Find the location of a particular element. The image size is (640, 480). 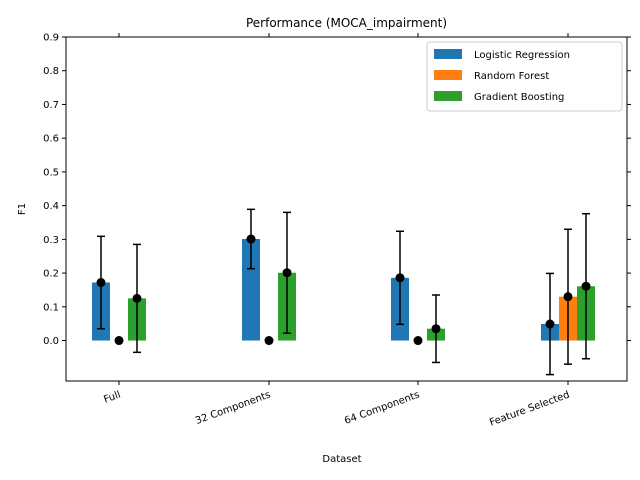

y-tick-label: 0.6 is located at coordinates (51, 139).